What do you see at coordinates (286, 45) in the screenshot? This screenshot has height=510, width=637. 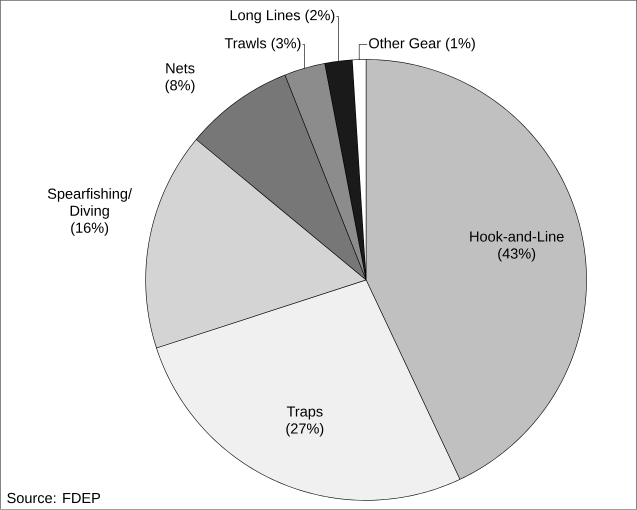 I see `data-label: (3%)` at bounding box center [286, 45].